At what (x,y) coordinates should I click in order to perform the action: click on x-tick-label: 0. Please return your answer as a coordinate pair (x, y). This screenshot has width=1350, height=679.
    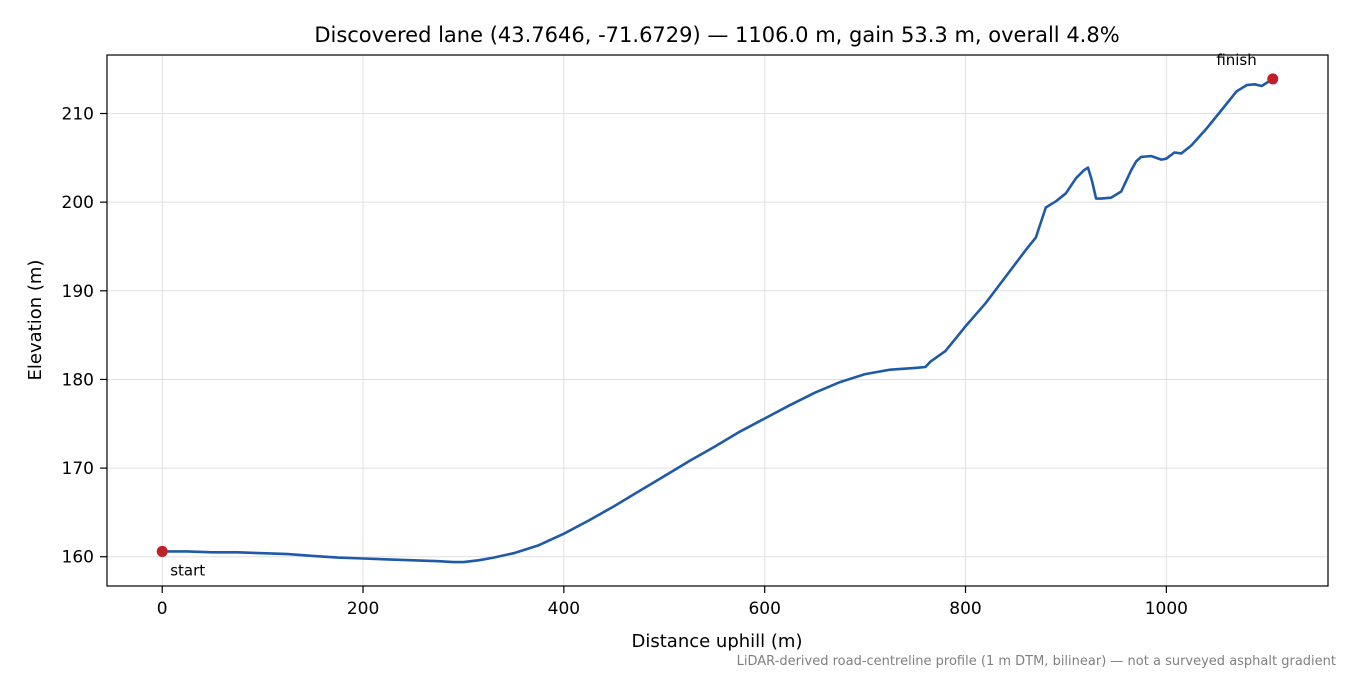
    Looking at the image, I should click on (162, 609).